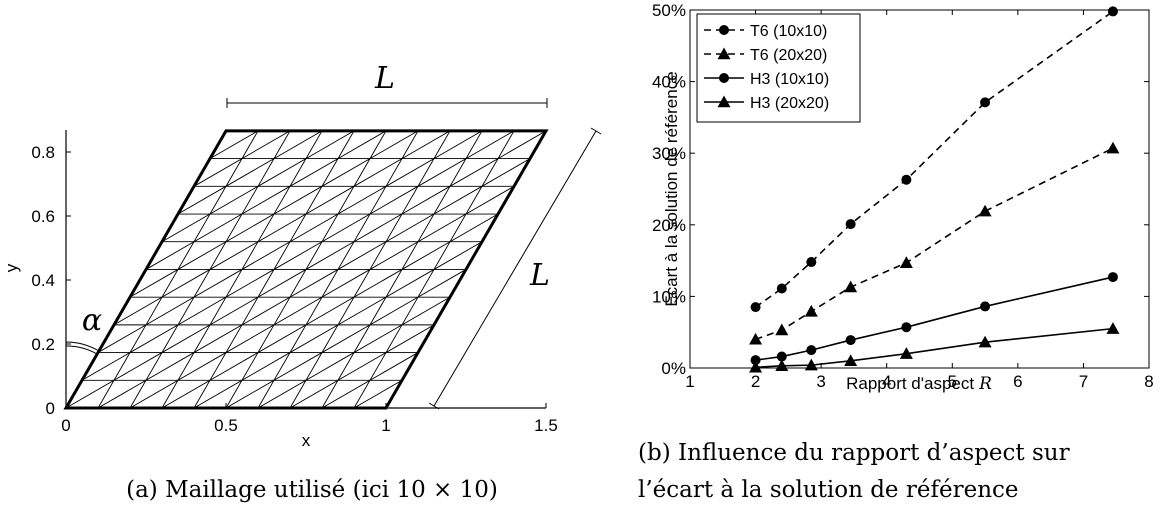  Describe the element at coordinates (669, 10) in the screenshot. I see `chart-y-tick-label: 50%` at that location.